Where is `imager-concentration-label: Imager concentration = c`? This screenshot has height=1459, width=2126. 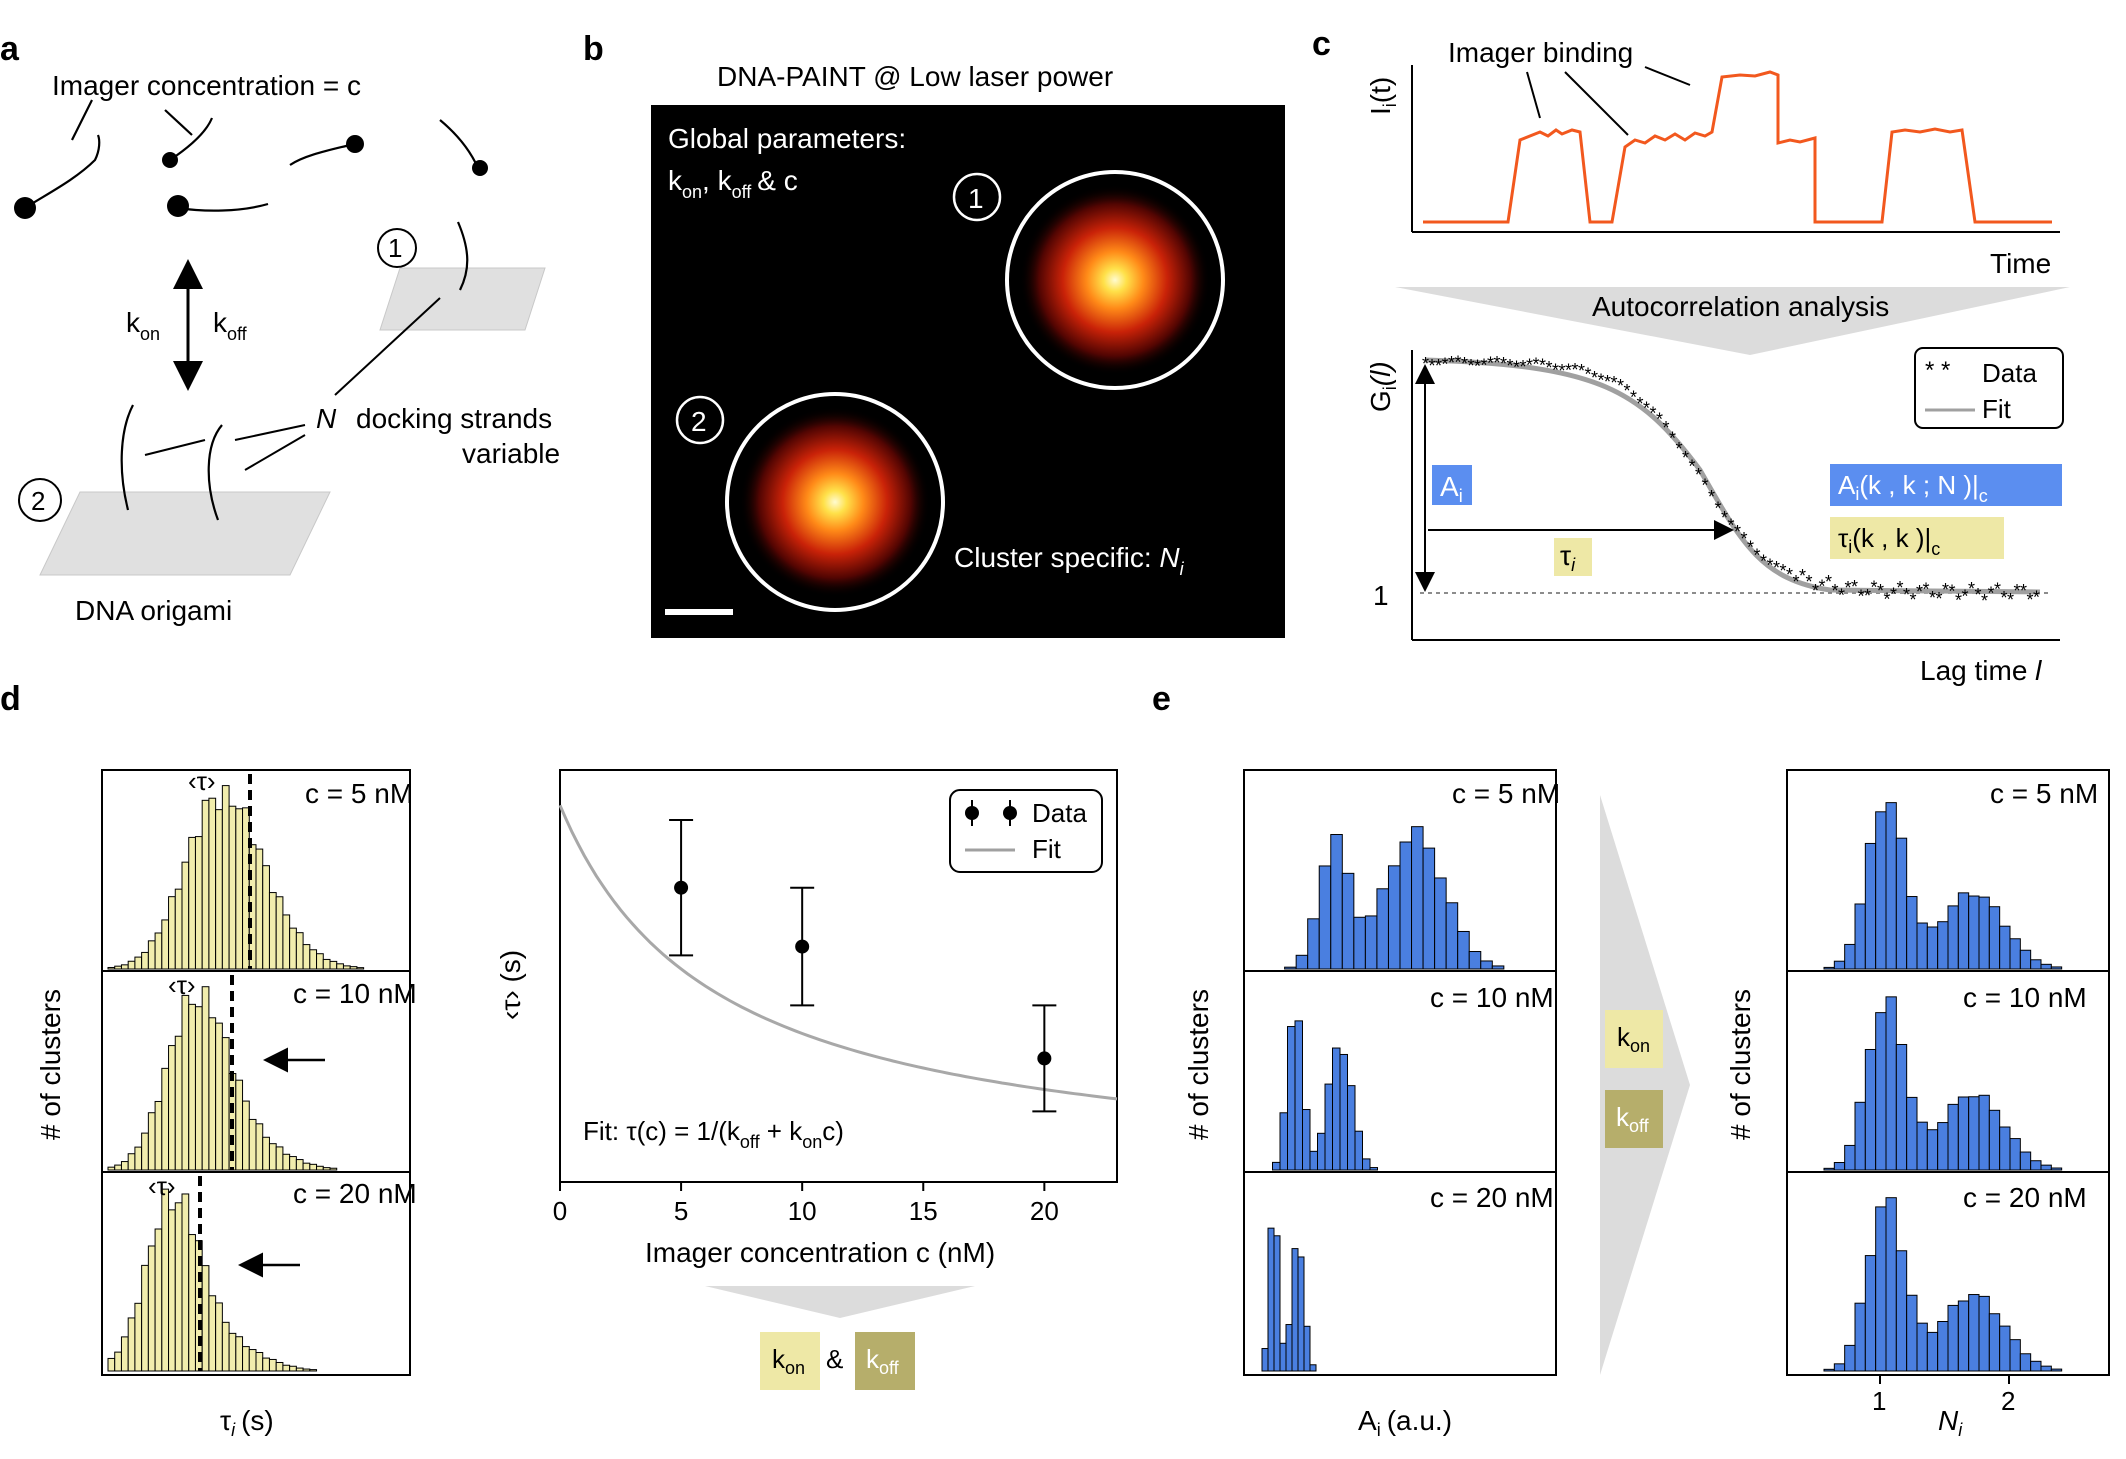 imager-concentration-label: Imager concentration = c is located at coordinates (206, 85).